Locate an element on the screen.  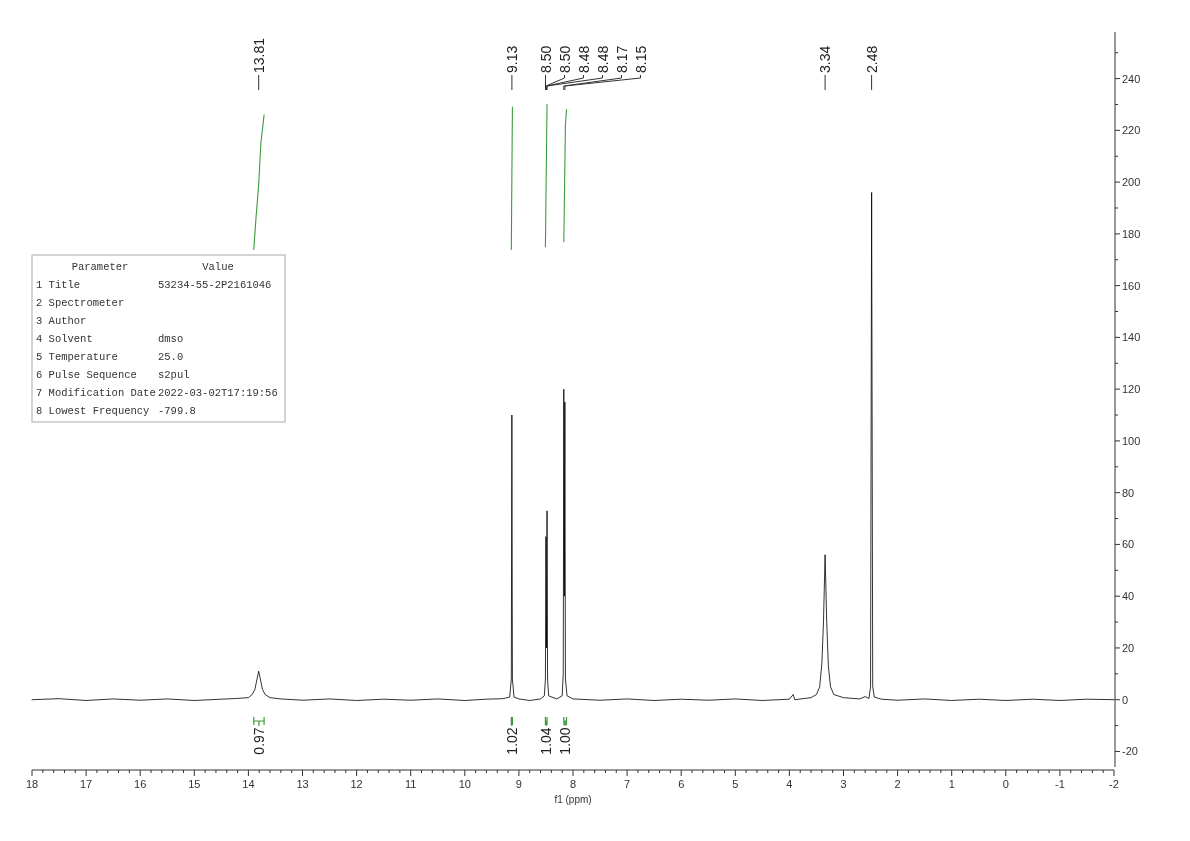
annotation: 5 Temperature is located at coordinates (77, 357).